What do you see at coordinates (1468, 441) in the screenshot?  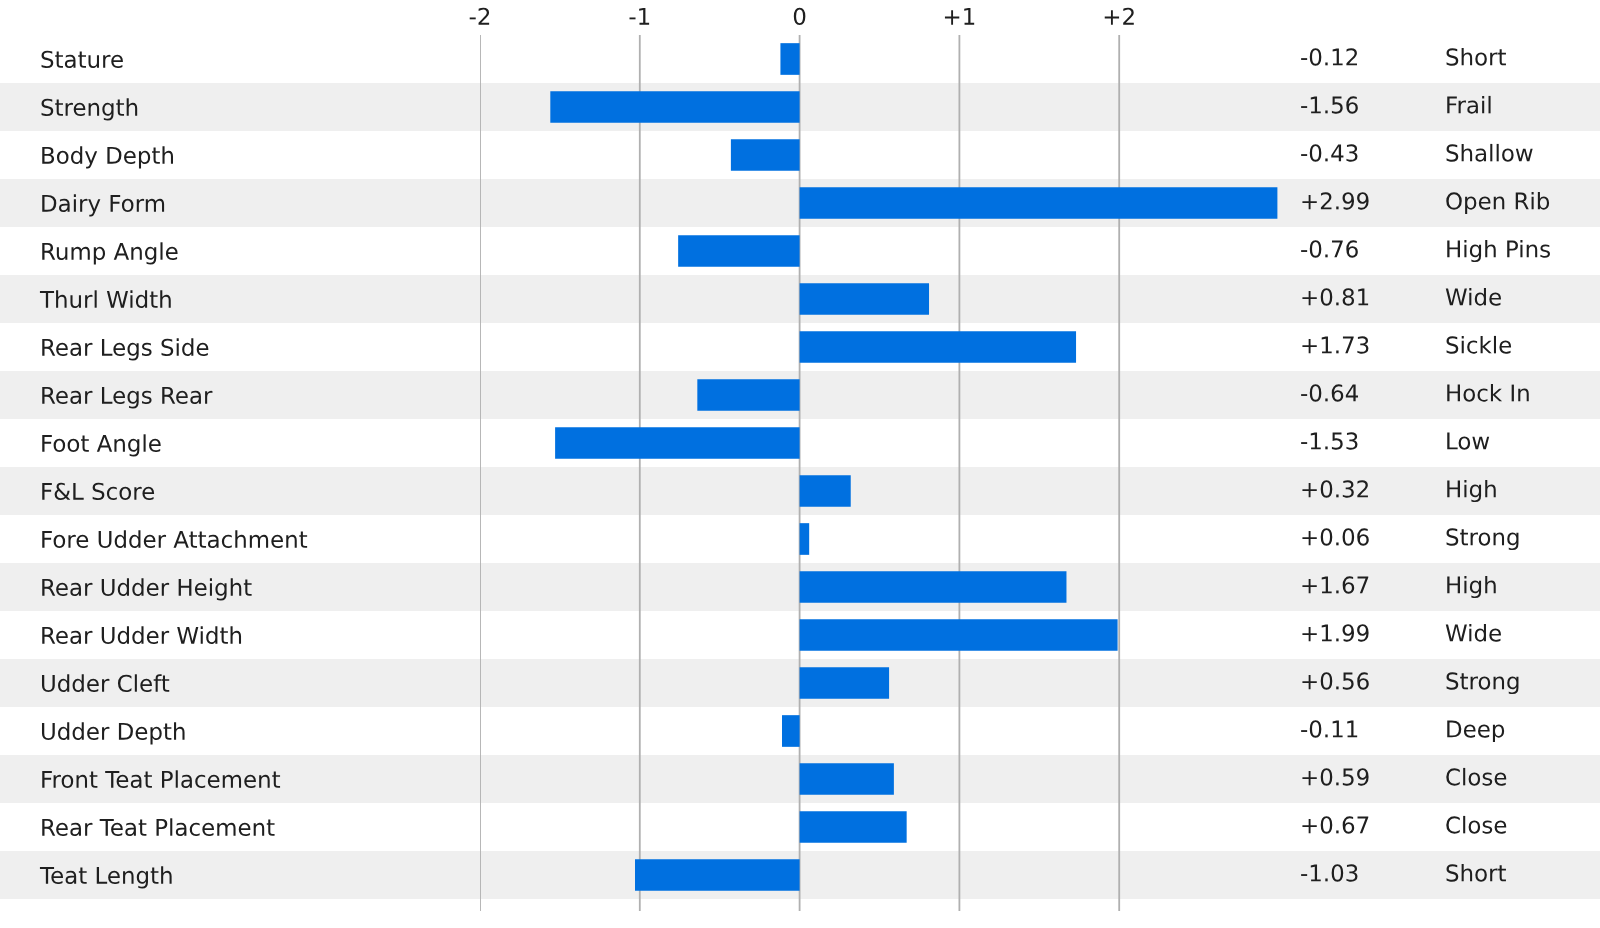 I see `text: Low` at bounding box center [1468, 441].